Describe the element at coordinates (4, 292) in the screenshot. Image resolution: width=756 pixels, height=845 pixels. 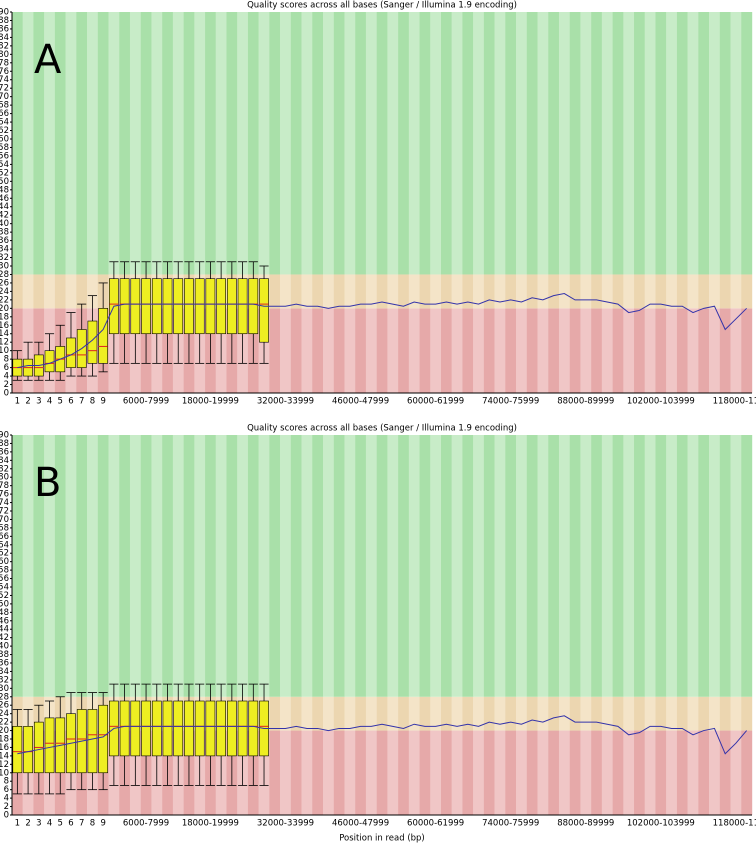
I see `y-tick-label: 24` at that location.